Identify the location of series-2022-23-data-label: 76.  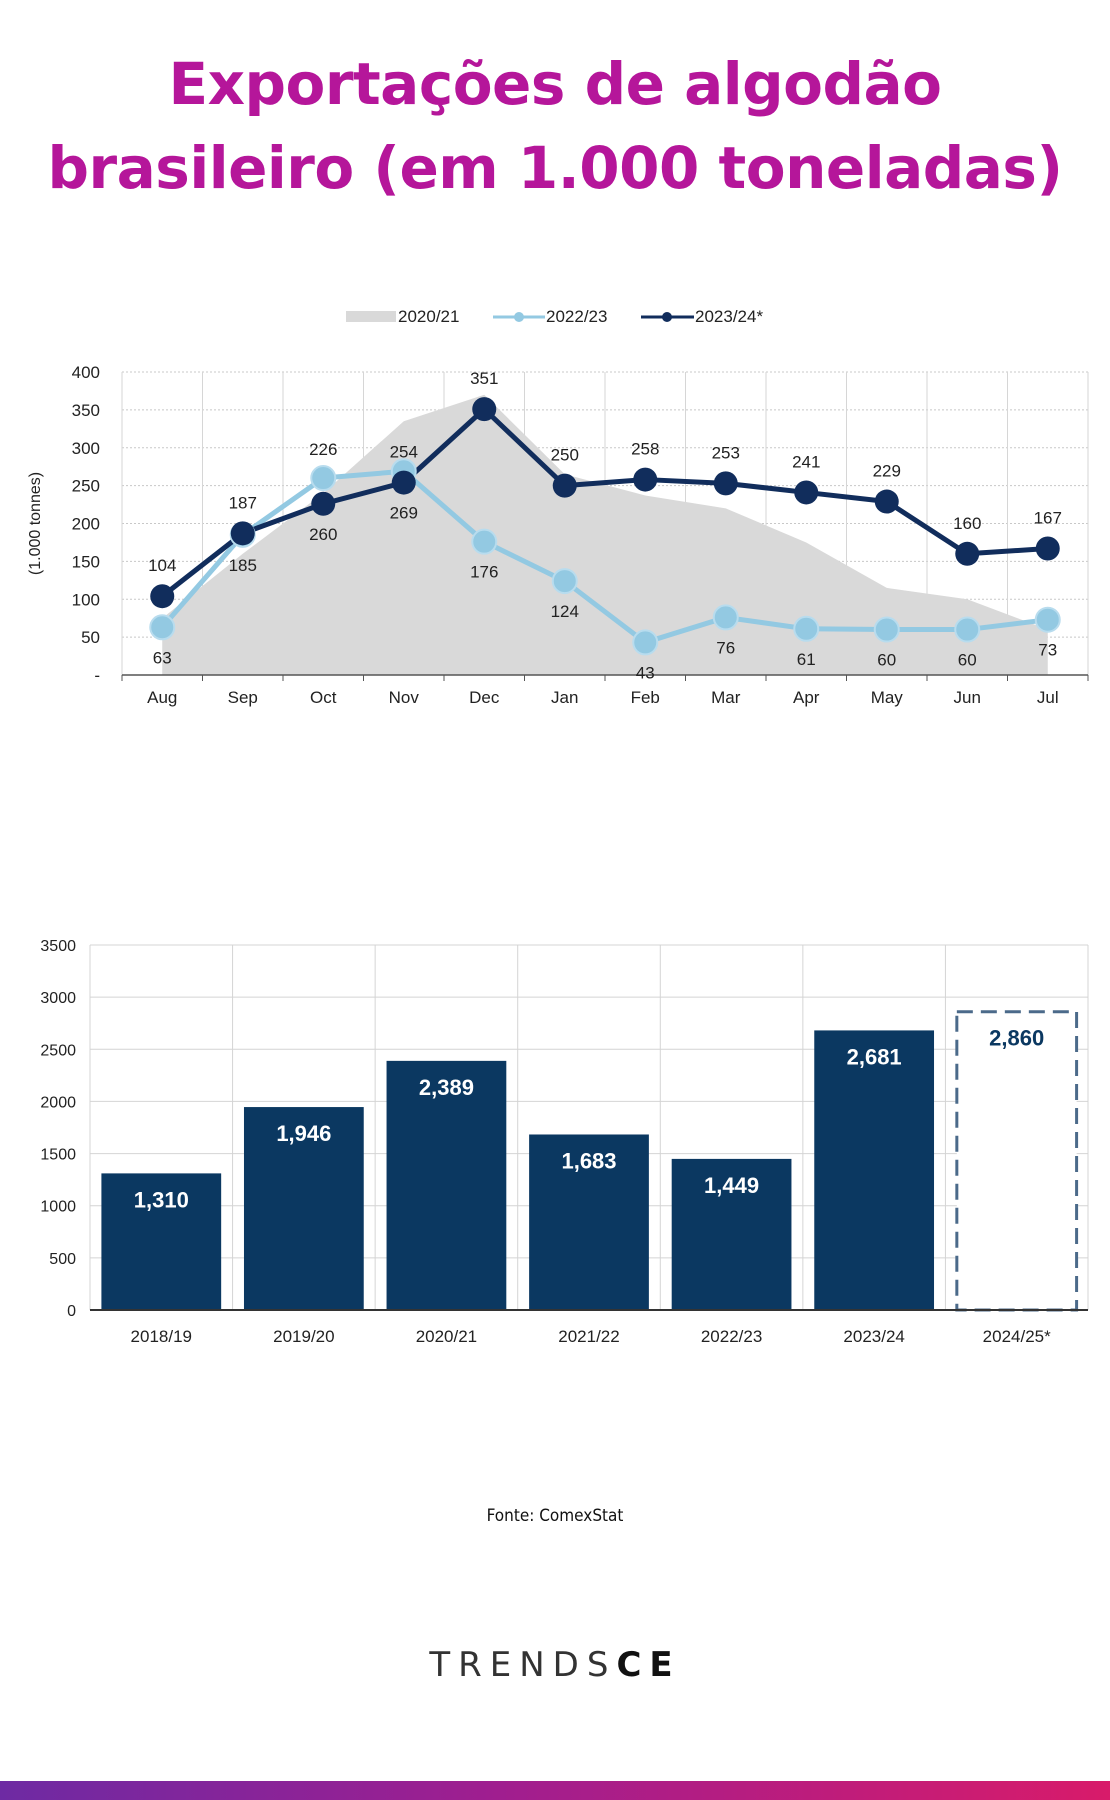
(725, 647).